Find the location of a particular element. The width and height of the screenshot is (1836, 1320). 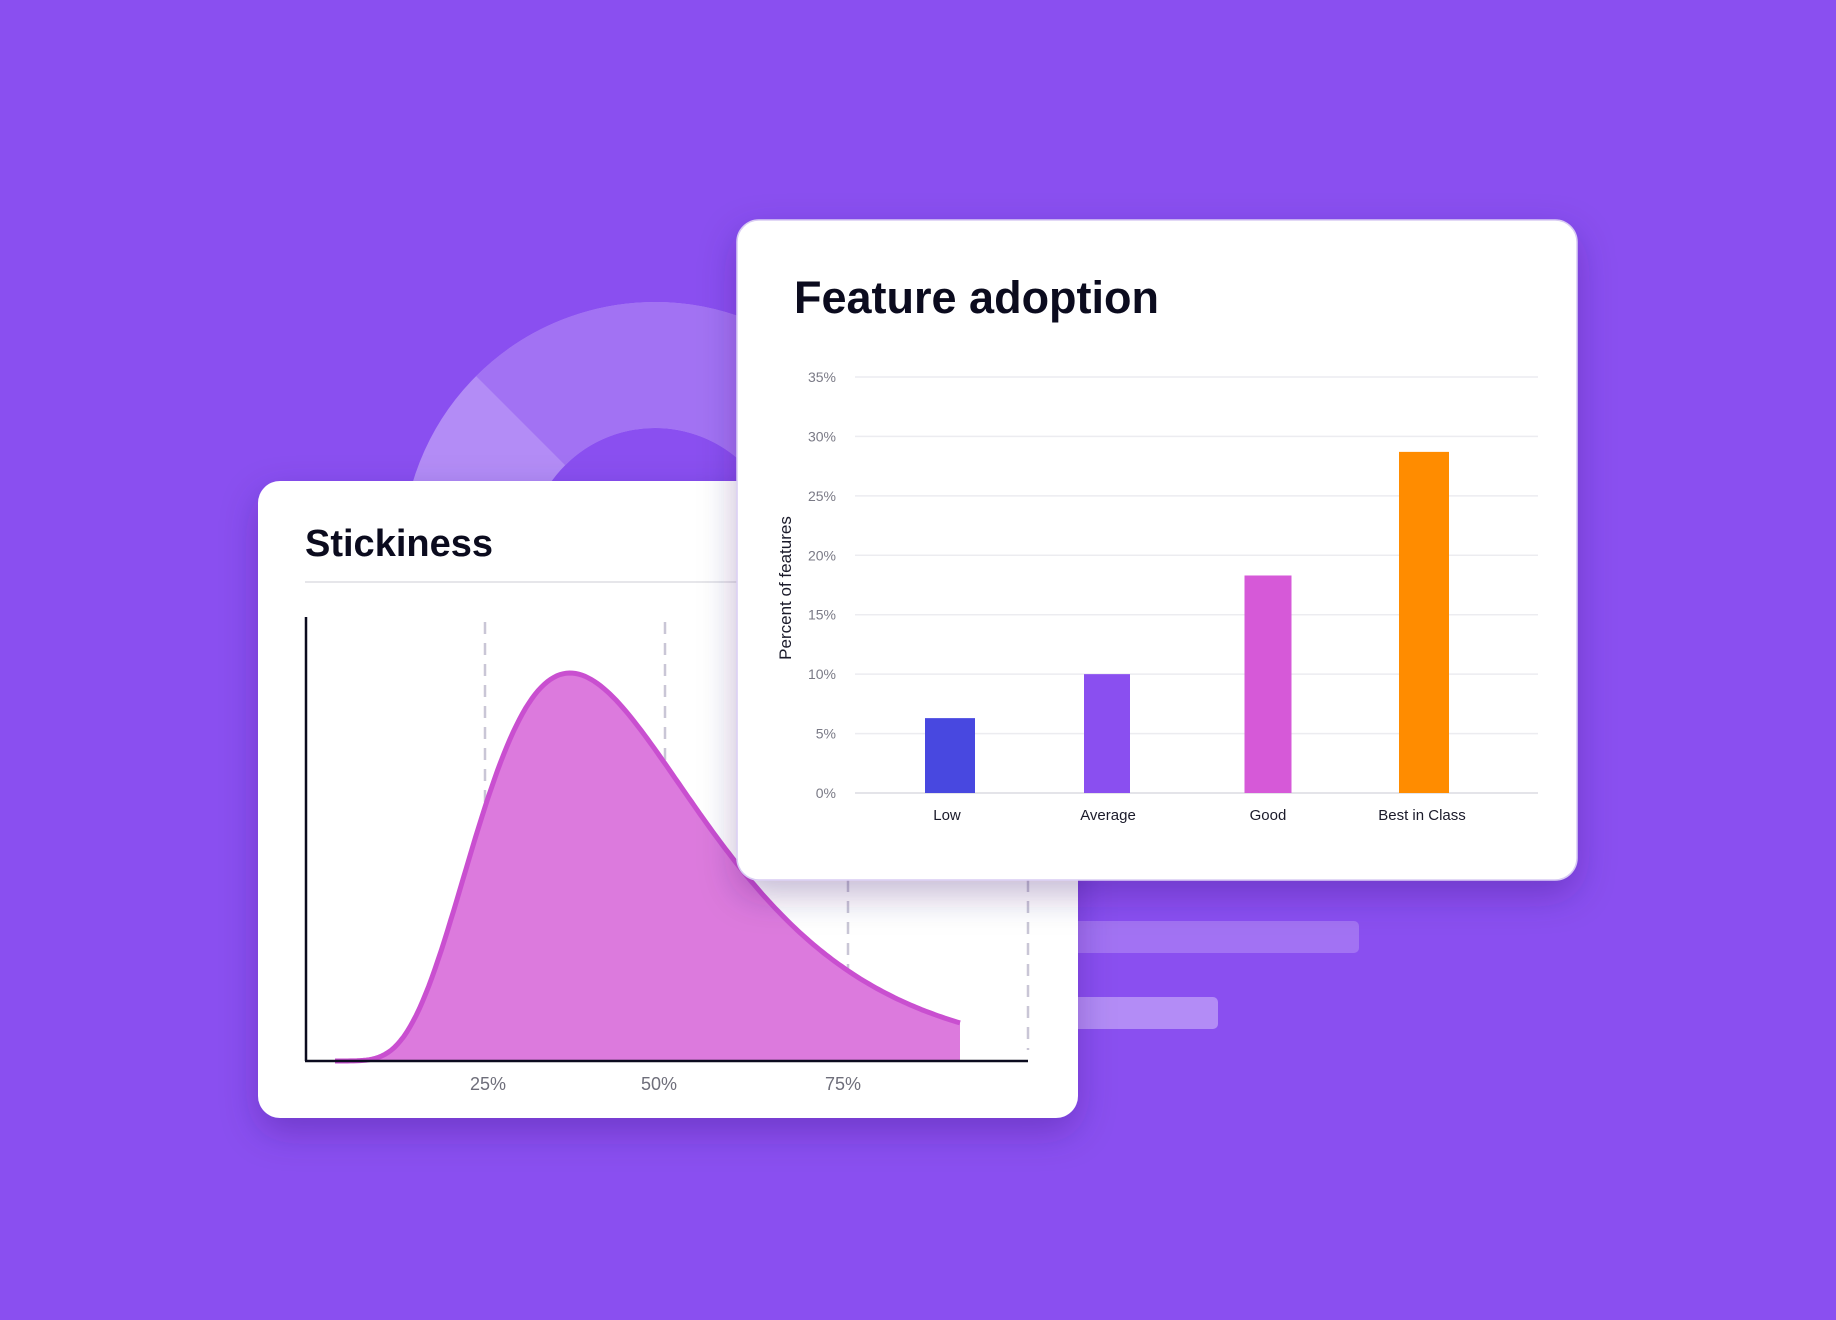

y-tick-label: 25% is located at coordinates (822, 496).